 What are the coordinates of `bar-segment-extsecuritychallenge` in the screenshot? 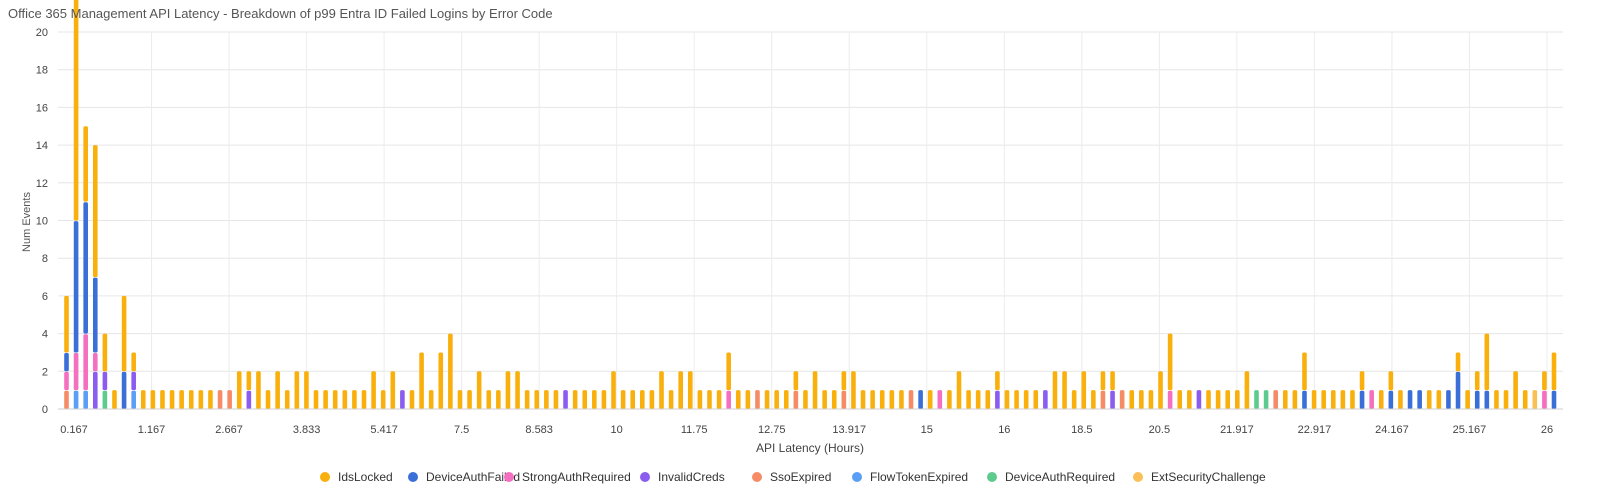 It's located at (1535, 399).